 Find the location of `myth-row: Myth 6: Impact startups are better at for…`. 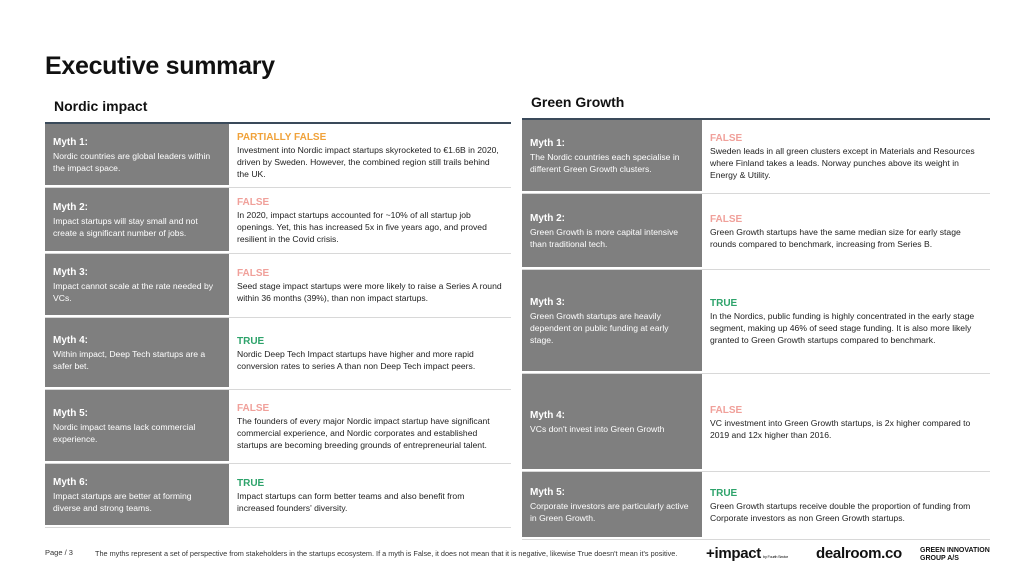

myth-row: Myth 6: Impact startups are better at for… is located at coordinates (278, 496).